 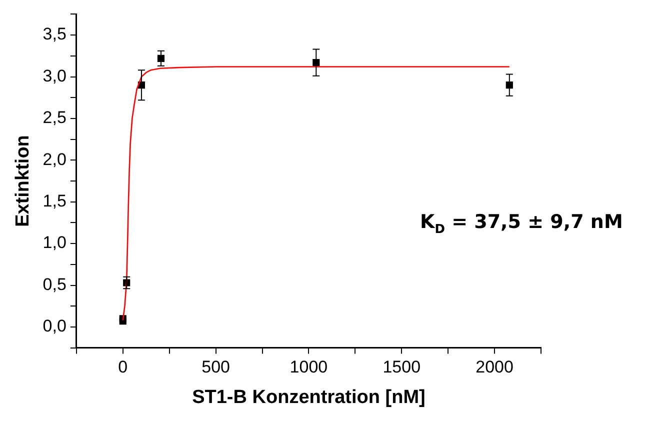 I want to click on y-tick-label: 3,0, so click(x=54, y=76).